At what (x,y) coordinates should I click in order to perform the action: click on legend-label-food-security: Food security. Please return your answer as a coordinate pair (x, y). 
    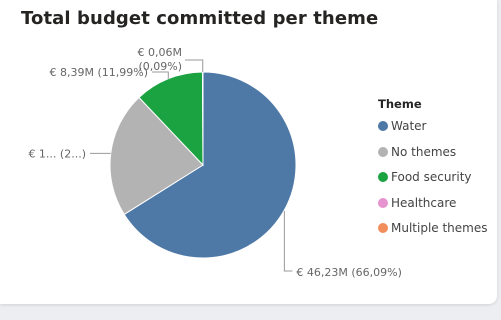
    Looking at the image, I should click on (431, 177).